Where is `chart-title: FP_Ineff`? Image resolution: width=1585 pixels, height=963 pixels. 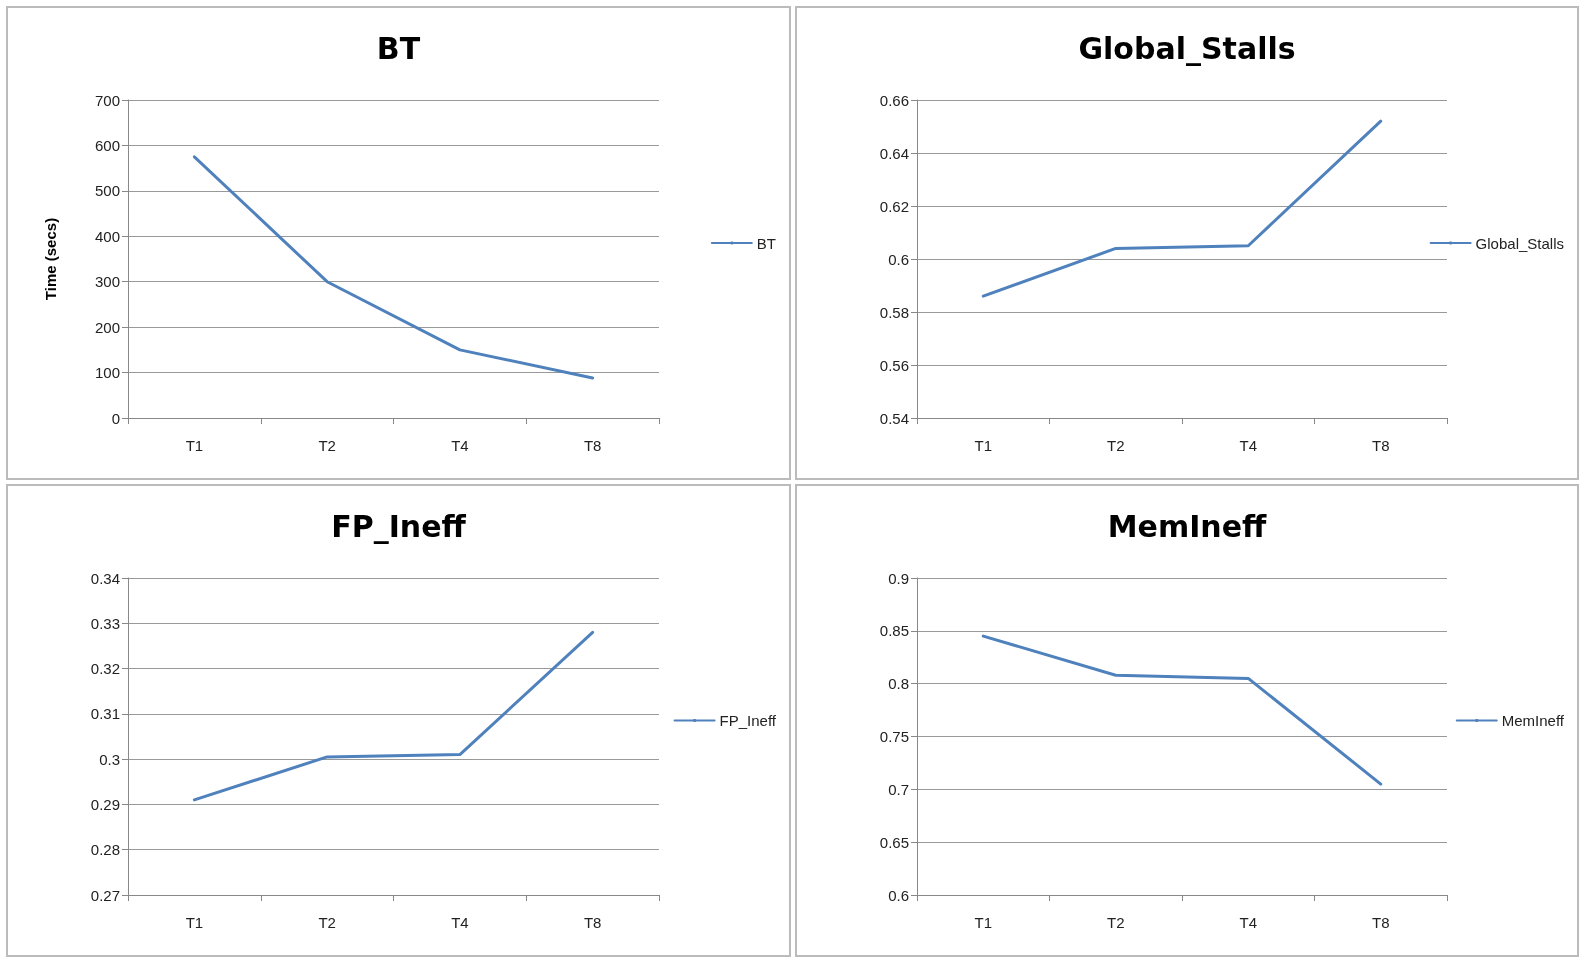
chart-title: FP_Ineff is located at coordinates (399, 526).